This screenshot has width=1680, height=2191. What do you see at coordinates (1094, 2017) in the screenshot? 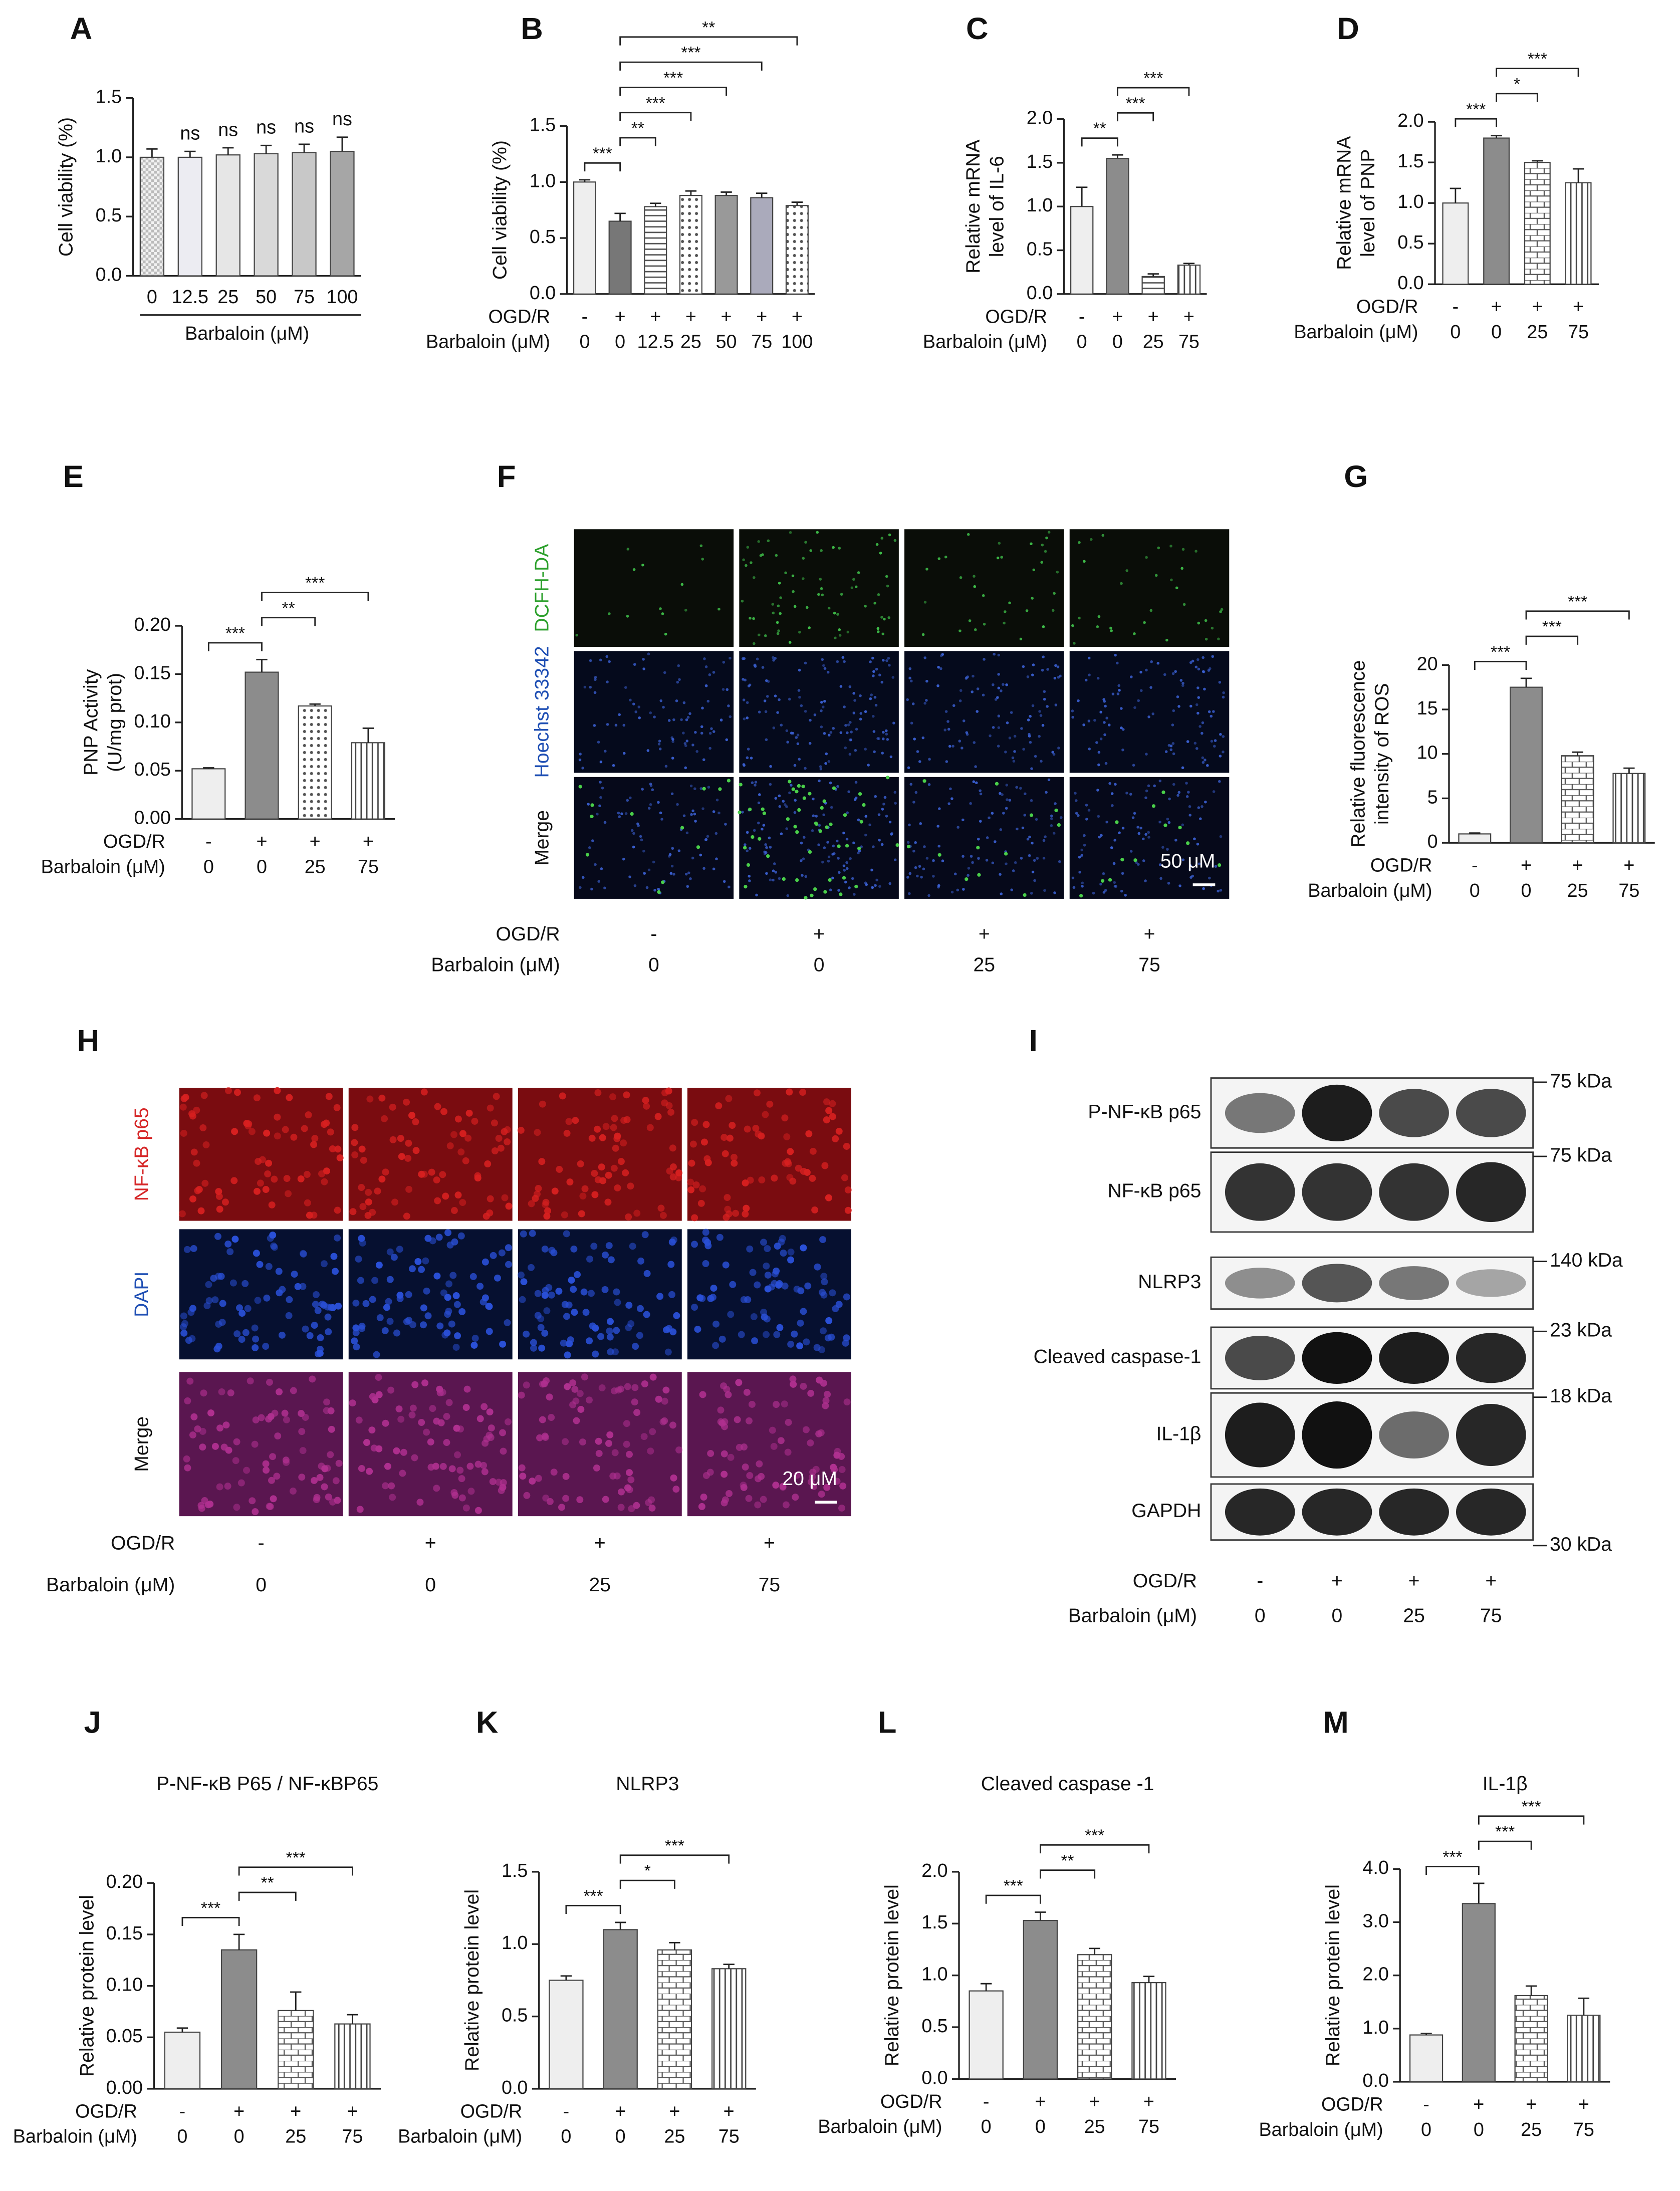
I see `bar` at bounding box center [1094, 2017].